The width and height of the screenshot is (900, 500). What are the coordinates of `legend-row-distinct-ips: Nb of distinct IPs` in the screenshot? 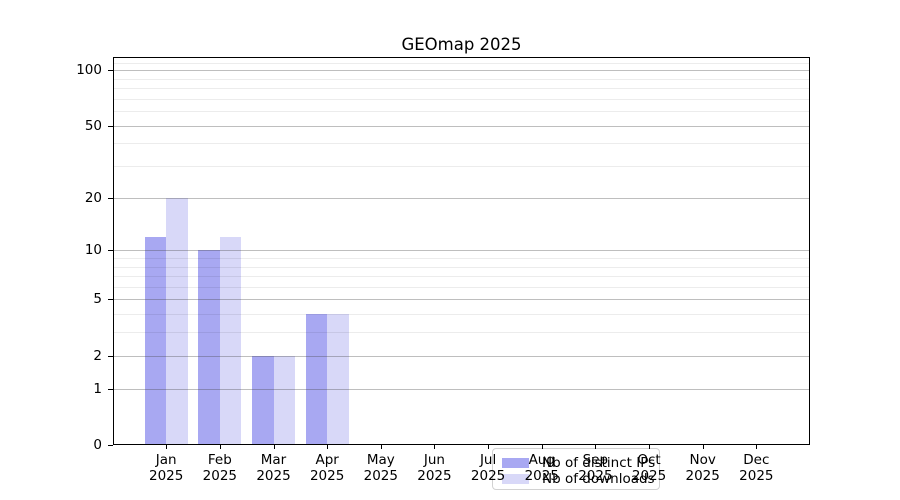 It's located at (578, 463).